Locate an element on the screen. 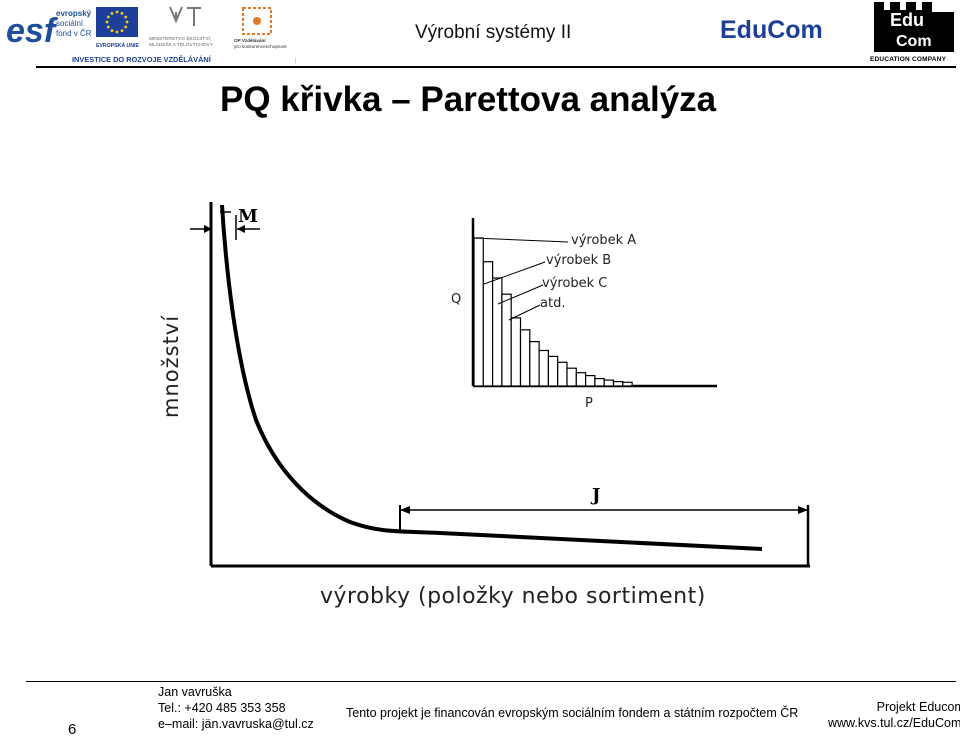 The width and height of the screenshot is (960, 738). esf-mark: esf is located at coordinates (32, 31).